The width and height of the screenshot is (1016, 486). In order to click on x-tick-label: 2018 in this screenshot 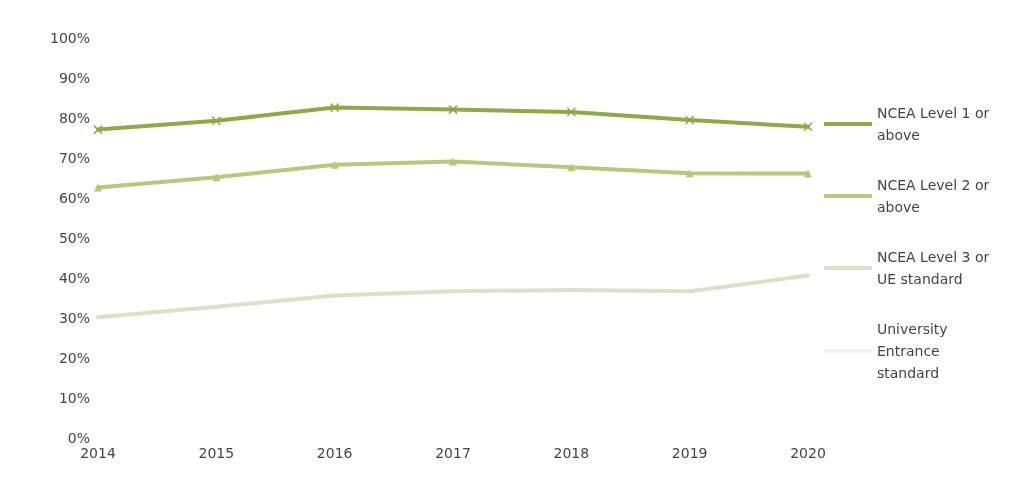, I will do `click(571, 453)`.